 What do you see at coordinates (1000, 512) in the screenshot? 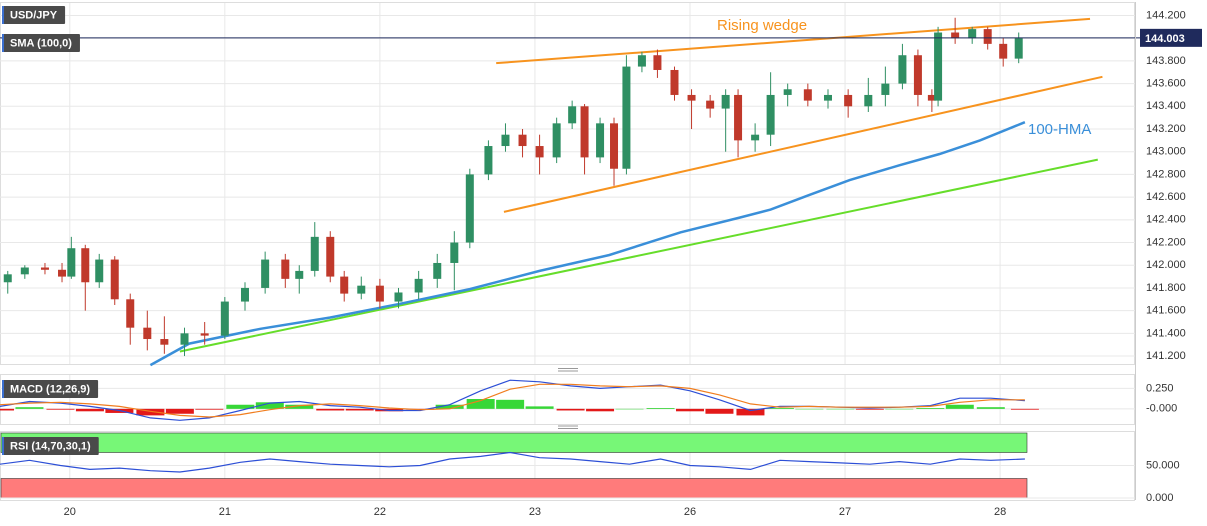
I see `x-tick-label: 28` at bounding box center [1000, 512].